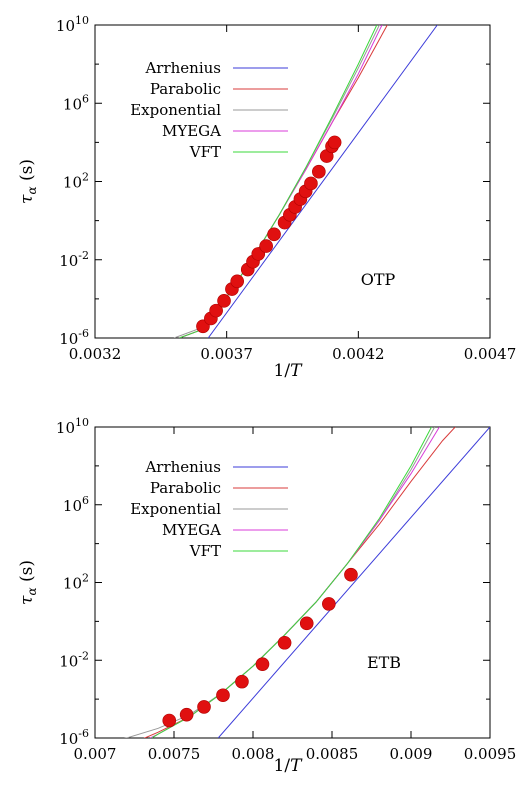  I want to click on x-tick-label: 0.008, so click(253, 754).